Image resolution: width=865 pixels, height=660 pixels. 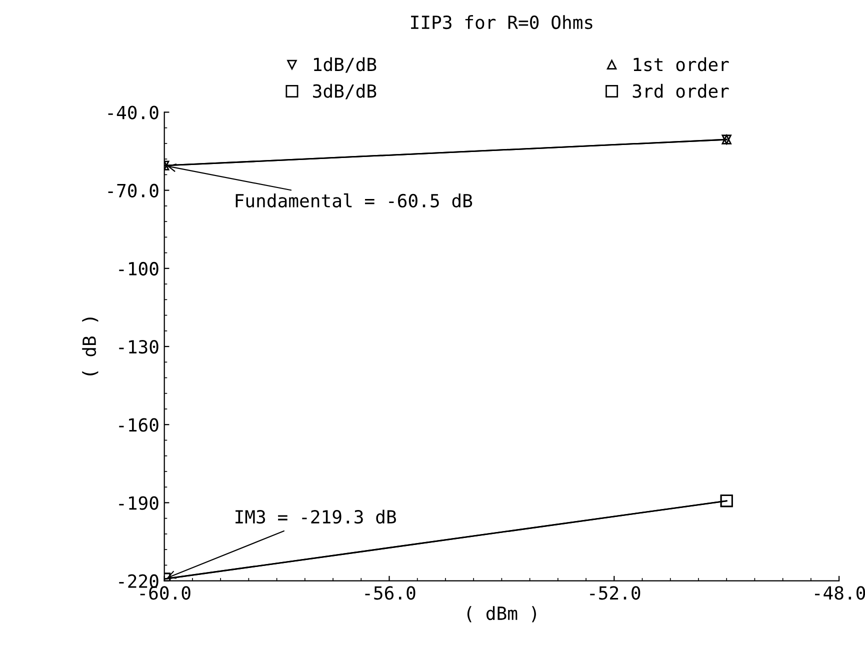 I want to click on y-tick-label: -100, so click(x=138, y=269).